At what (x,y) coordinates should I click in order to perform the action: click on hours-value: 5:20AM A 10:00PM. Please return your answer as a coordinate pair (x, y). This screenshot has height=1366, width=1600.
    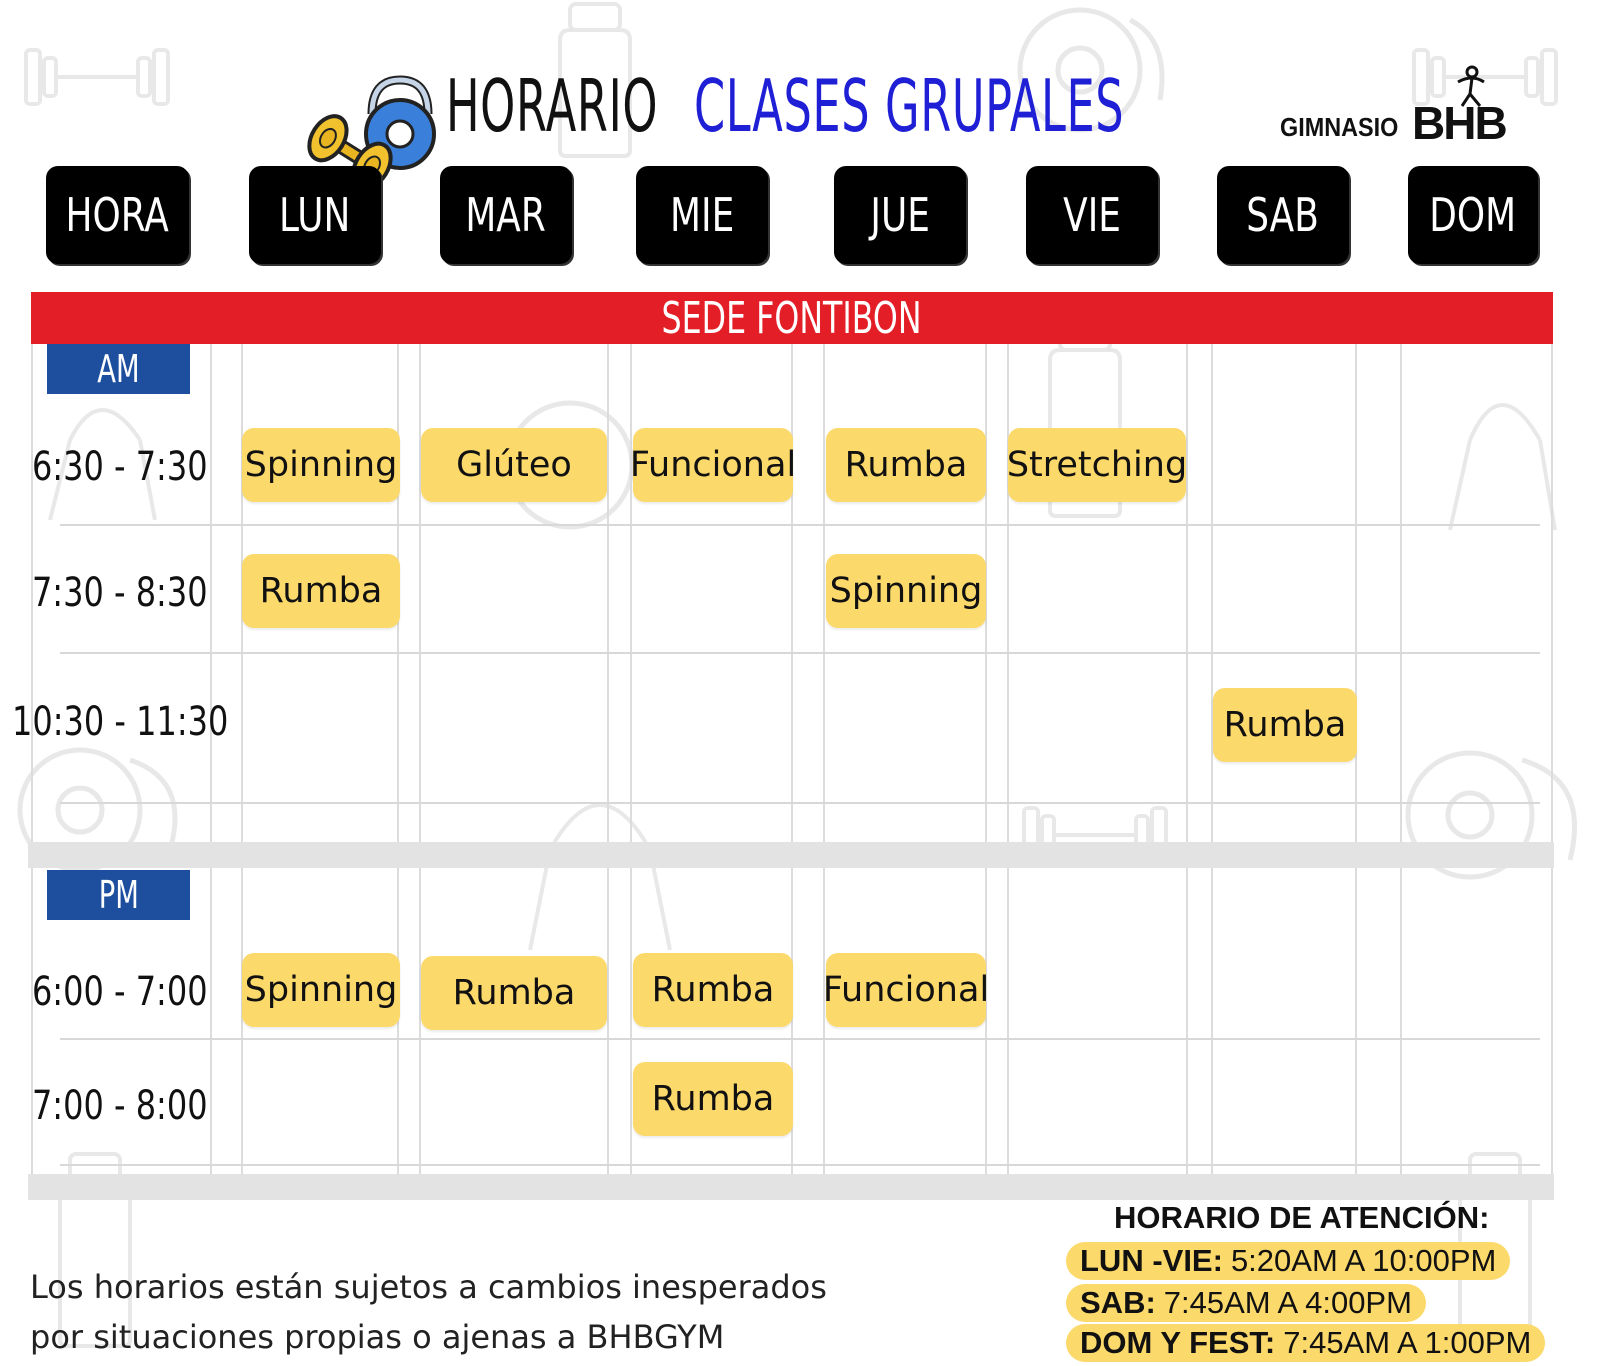
    Looking at the image, I should click on (1363, 1260).